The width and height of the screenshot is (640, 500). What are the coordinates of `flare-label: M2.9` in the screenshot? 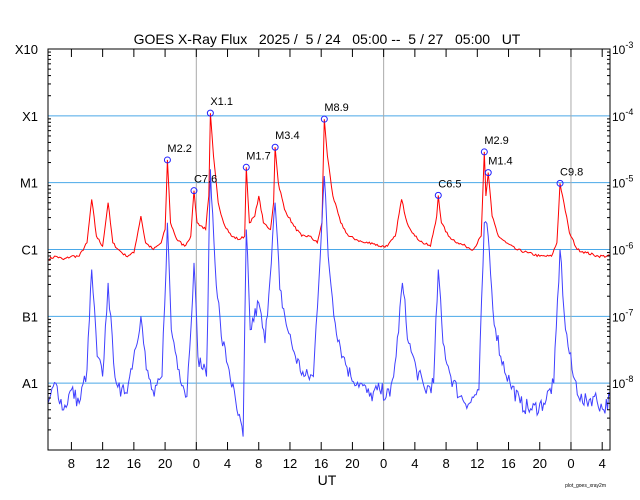 It's located at (496, 141).